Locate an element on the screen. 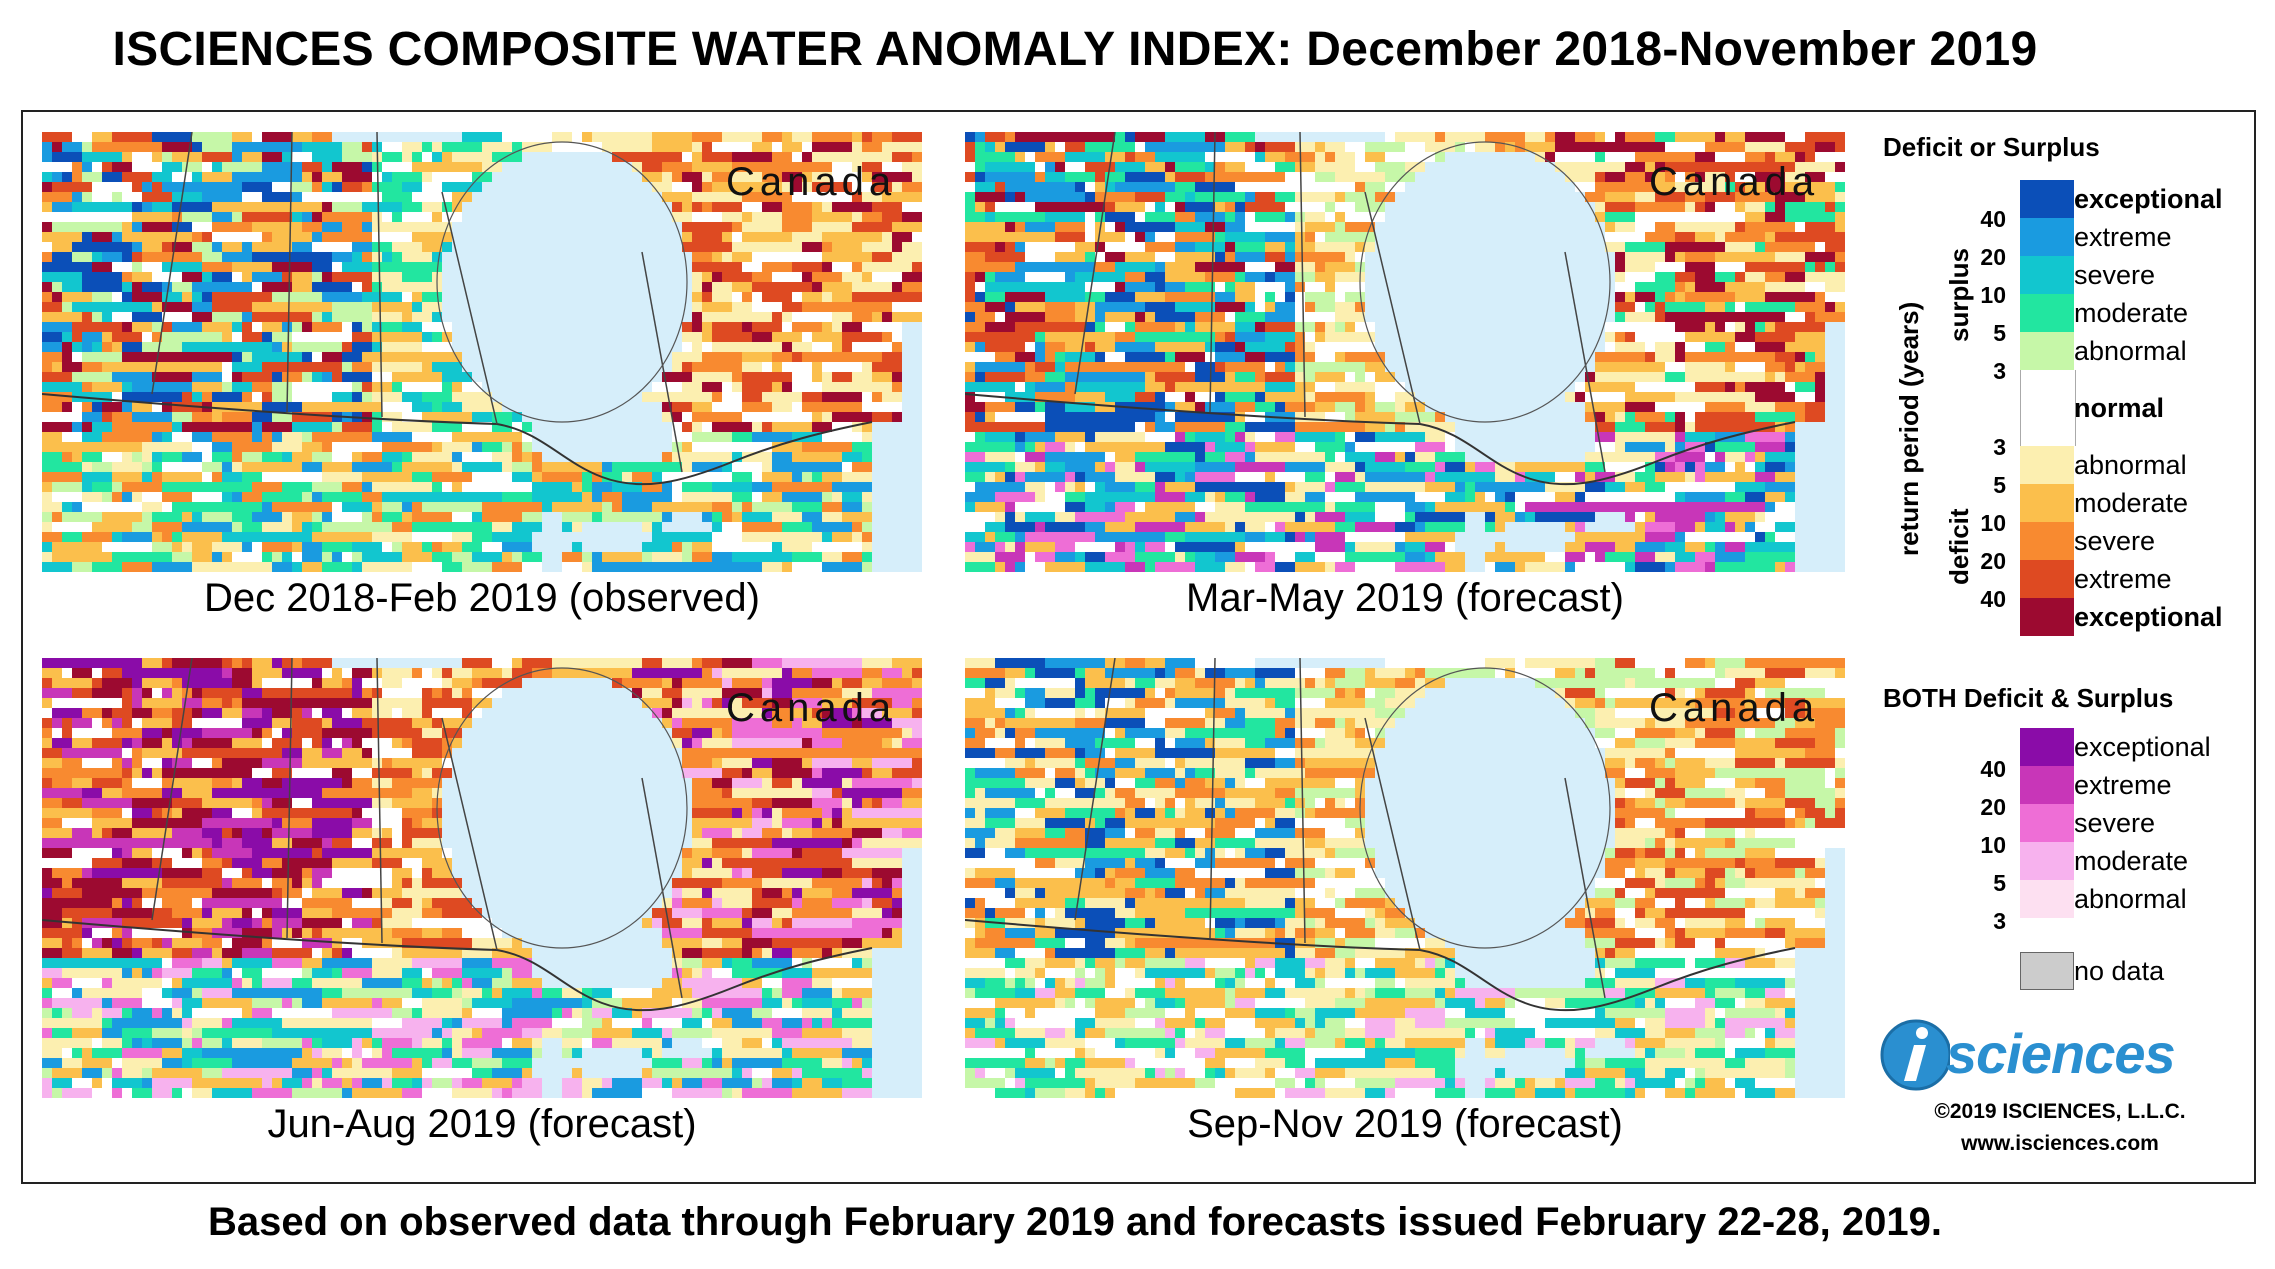 The width and height of the screenshot is (2275, 1269). both-swatch-moderate is located at coordinates (2047, 861).